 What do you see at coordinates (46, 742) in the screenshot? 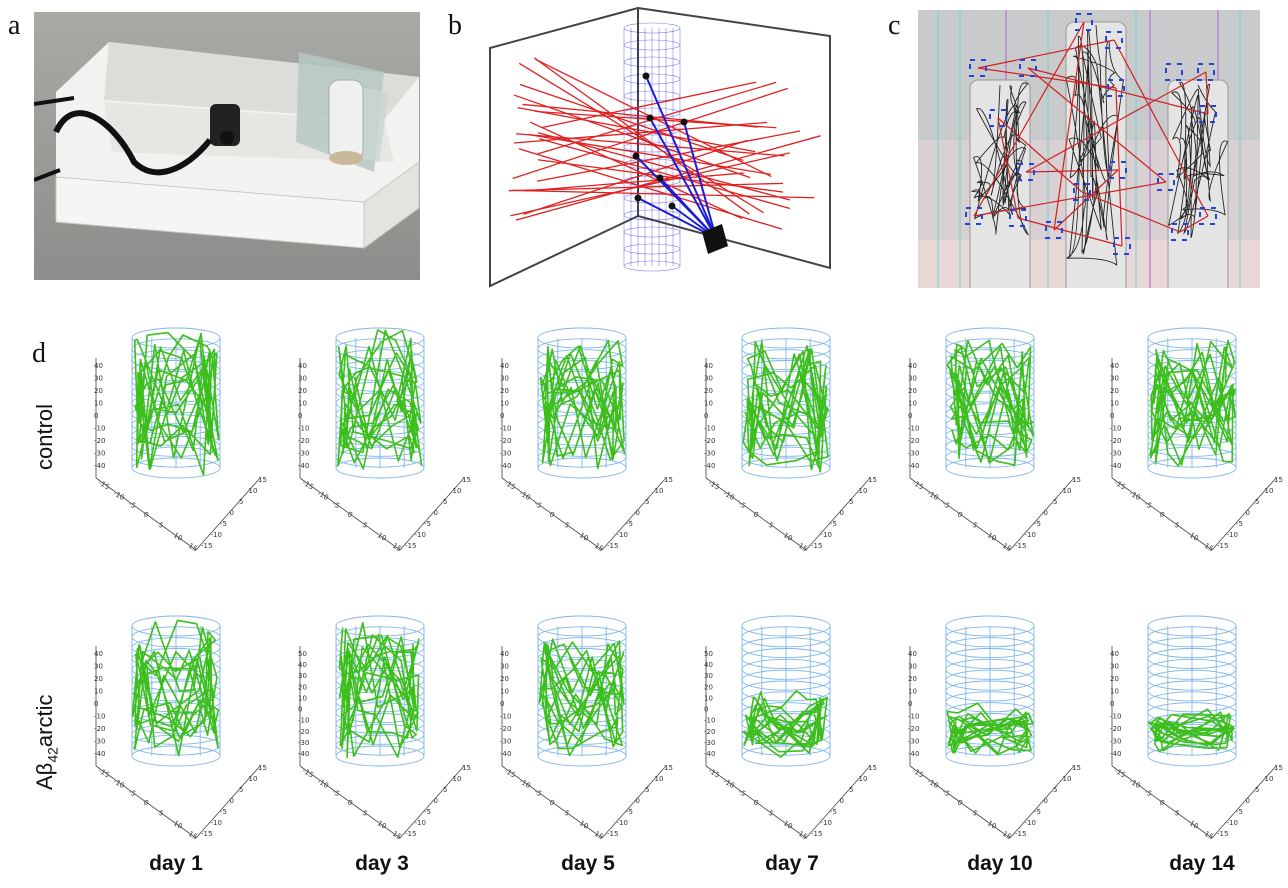
I see `row-label-abeta42arctic: Aβ42arctic` at bounding box center [46, 742].